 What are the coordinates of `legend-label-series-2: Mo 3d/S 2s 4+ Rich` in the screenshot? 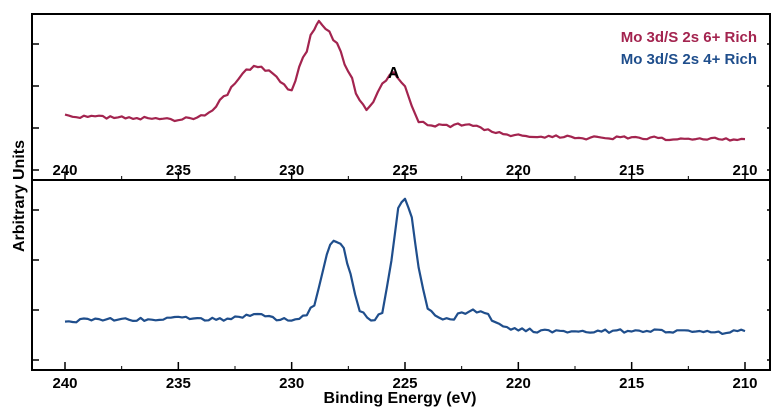 It's located at (689, 59).